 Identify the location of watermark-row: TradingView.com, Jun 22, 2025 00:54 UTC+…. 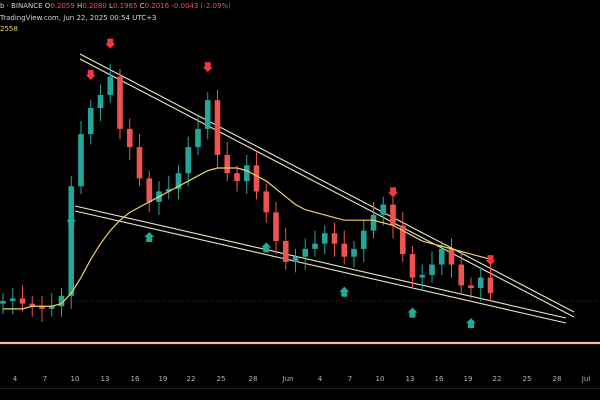
(78, 18).